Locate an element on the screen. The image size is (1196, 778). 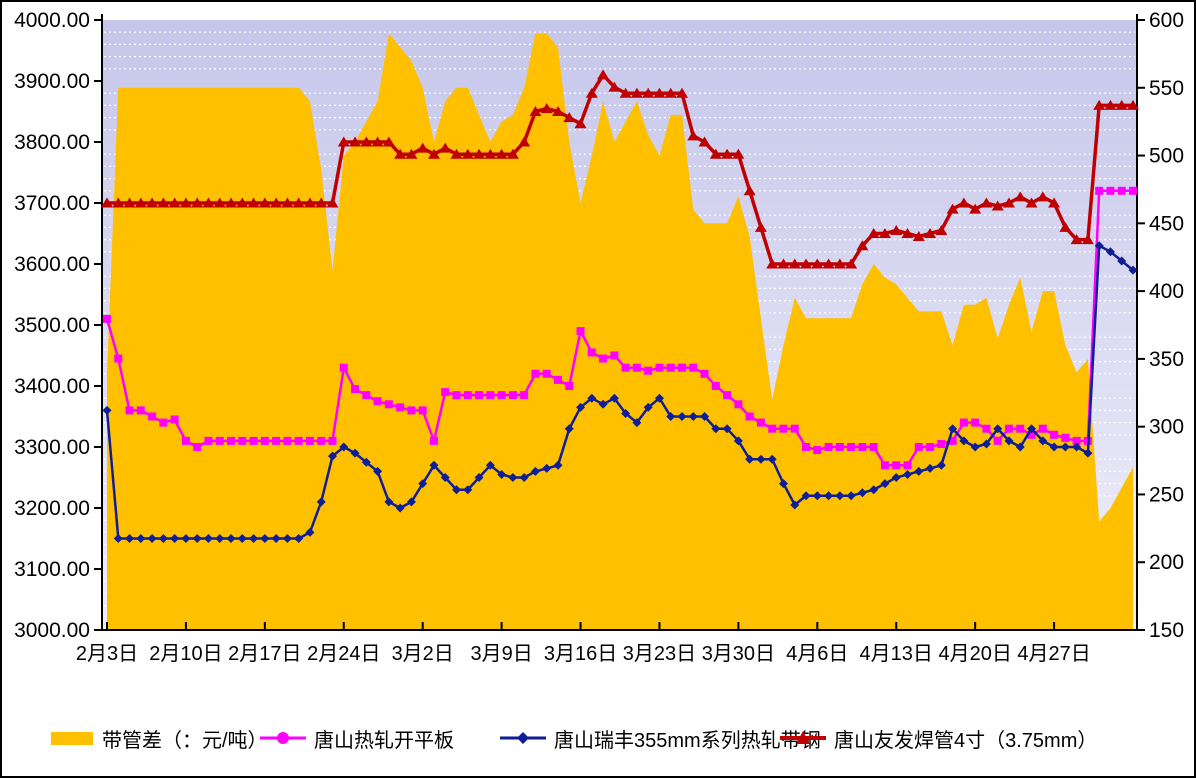
x-axis-label: 3月23日 is located at coordinates (659, 654).